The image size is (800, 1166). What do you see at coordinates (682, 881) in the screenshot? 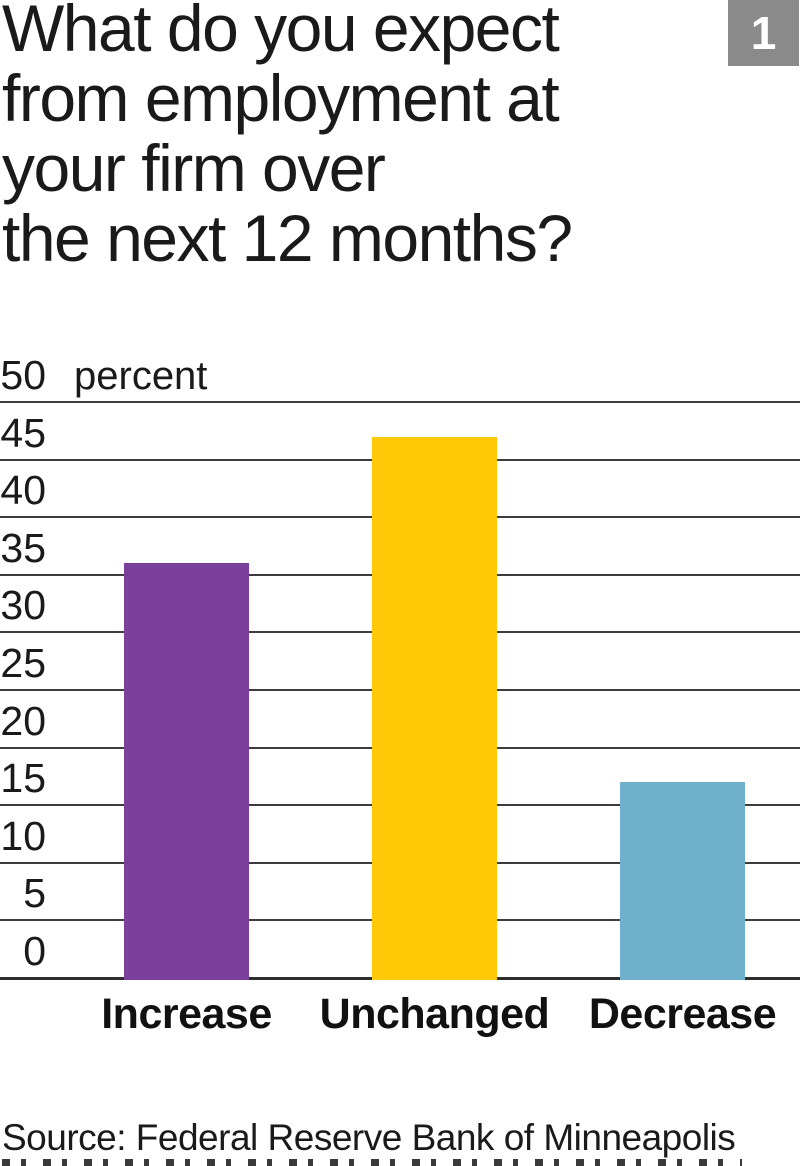
I see `bar-decrease` at bounding box center [682, 881].